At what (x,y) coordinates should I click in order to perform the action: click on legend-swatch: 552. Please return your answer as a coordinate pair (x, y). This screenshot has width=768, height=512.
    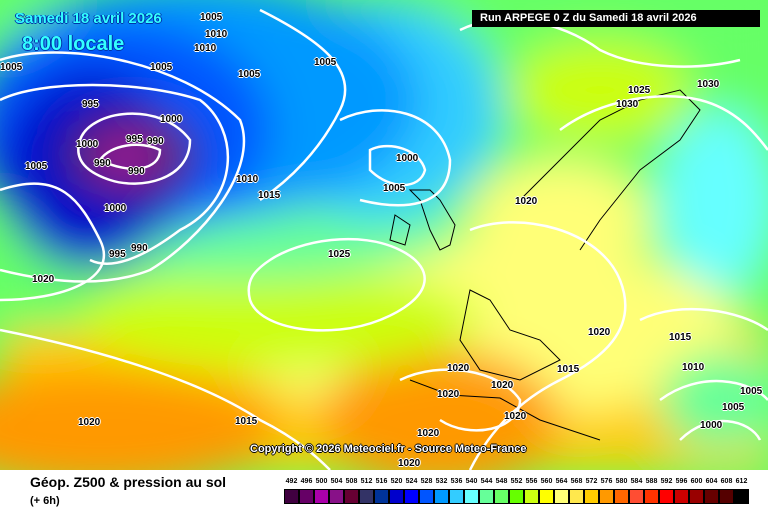
    Looking at the image, I should click on (516, 491).